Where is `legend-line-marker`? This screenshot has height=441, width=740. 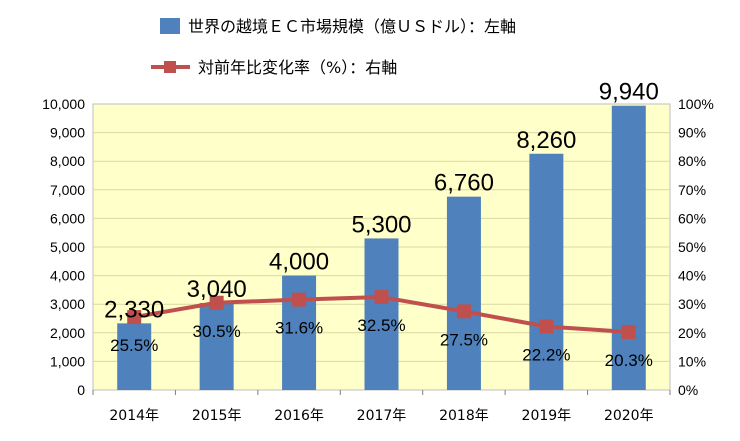 legend-line-marker is located at coordinates (170, 67).